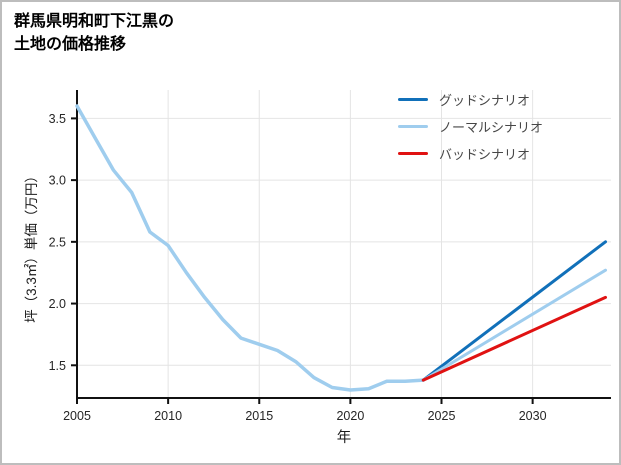  What do you see at coordinates (168, 416) in the screenshot?
I see `x-tick-label: 2010` at bounding box center [168, 416].